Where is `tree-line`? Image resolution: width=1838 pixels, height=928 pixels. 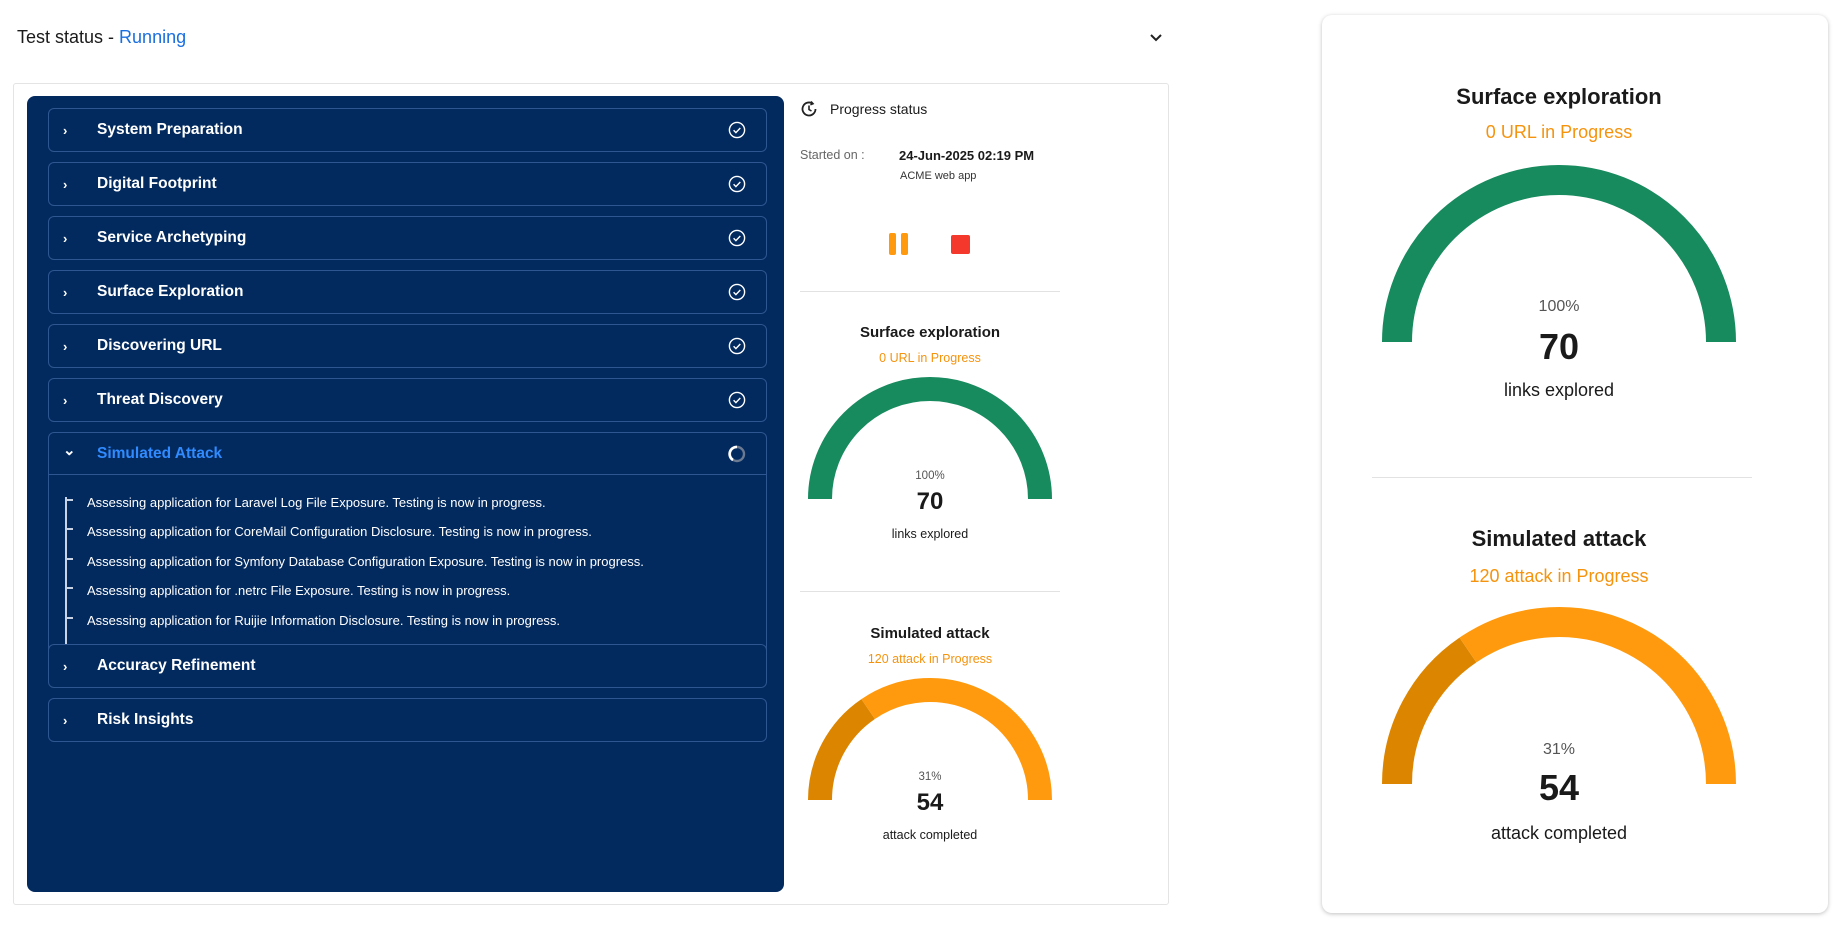
tree-line is located at coordinates (66, 583).